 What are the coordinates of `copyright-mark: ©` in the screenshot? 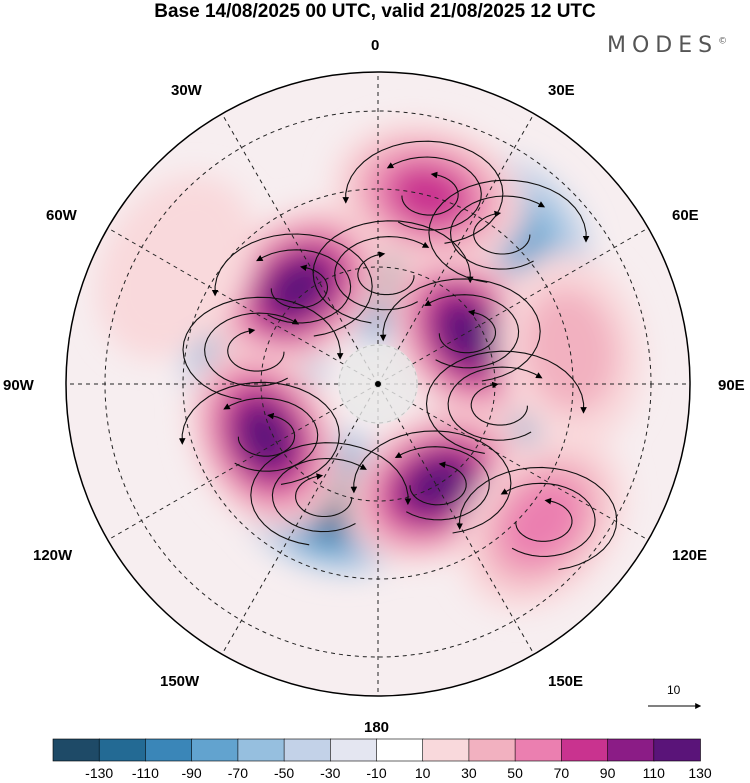 It's located at (723, 41).